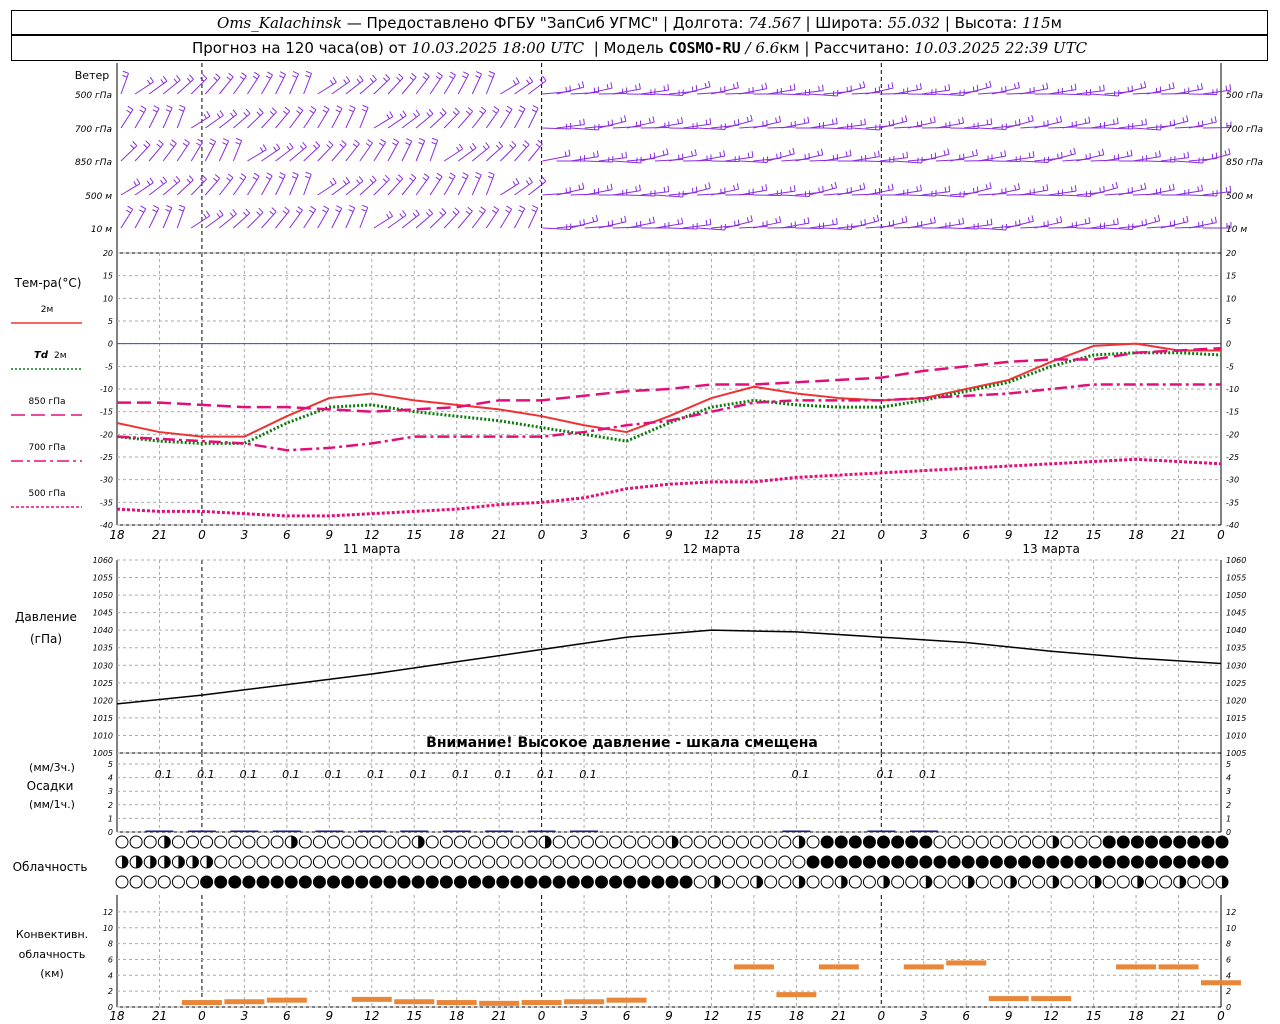  I want to click on pressure-tick-label: 1045, so click(1236, 613).